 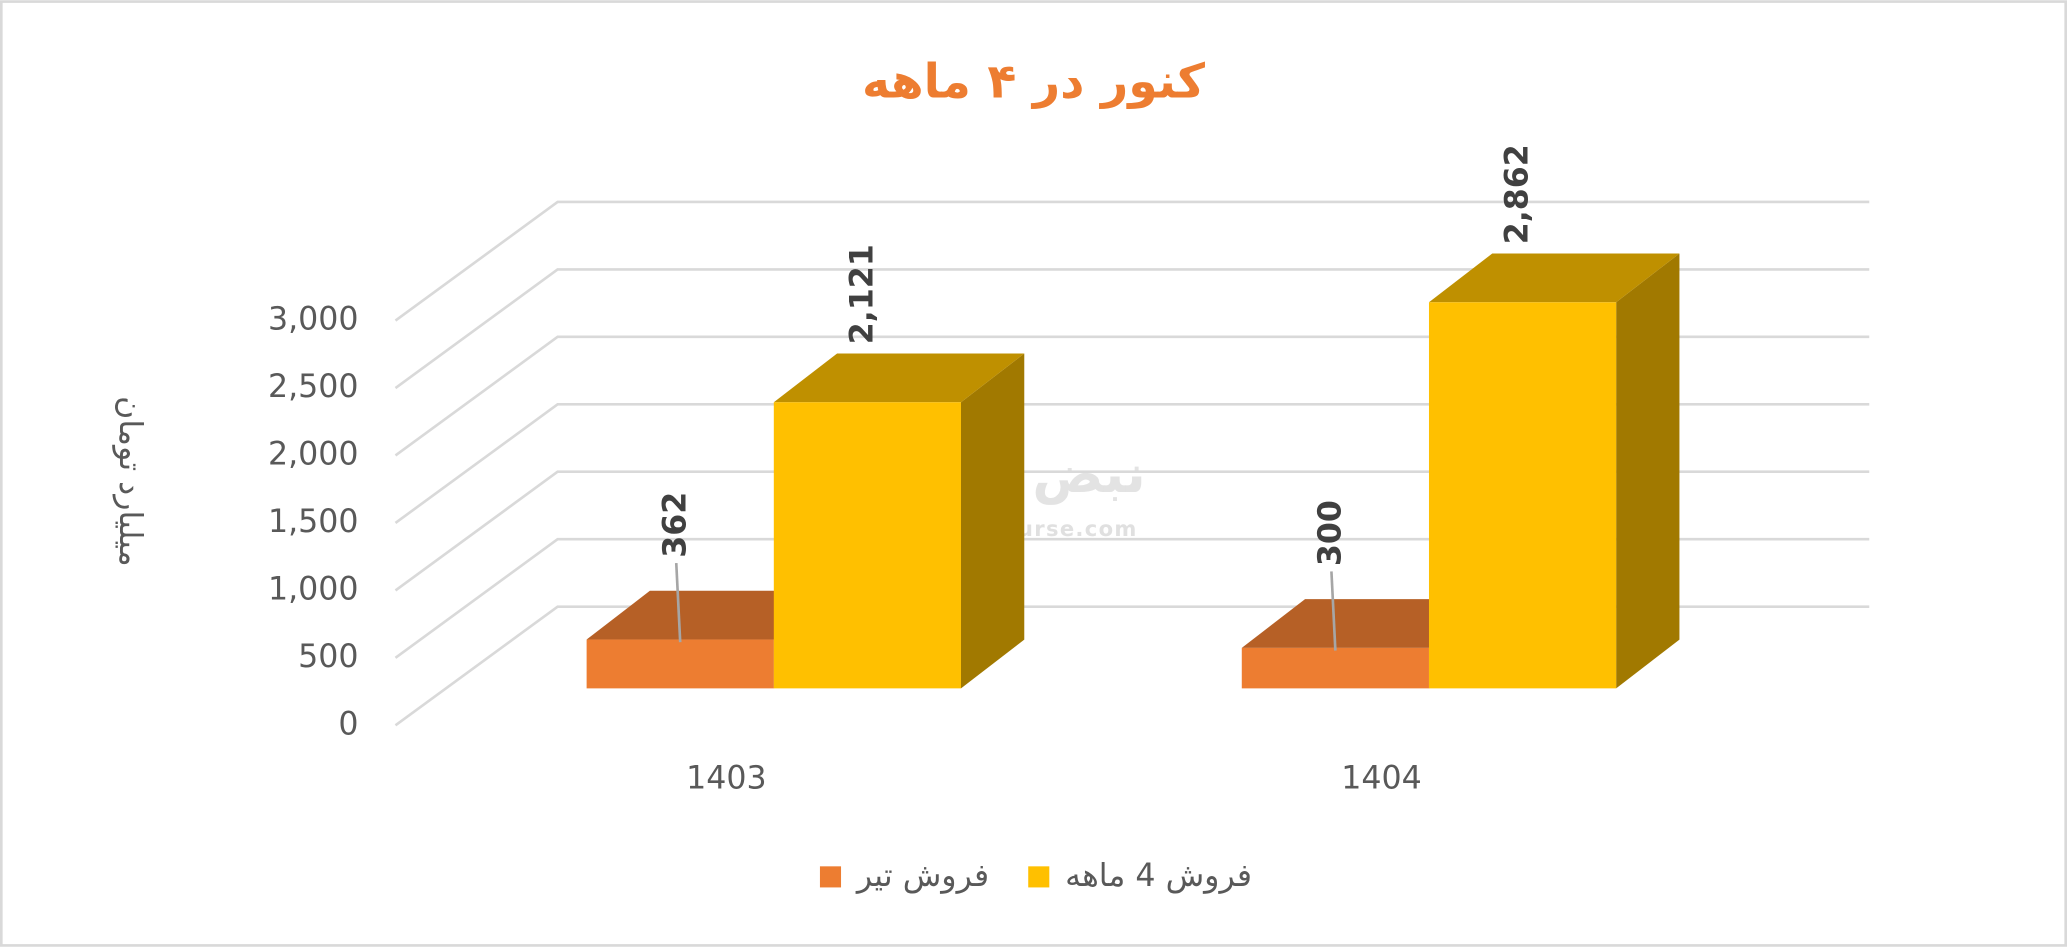 What do you see at coordinates (313, 387) in the screenshot?
I see `y-tick-label: 2,500` at bounding box center [313, 387].